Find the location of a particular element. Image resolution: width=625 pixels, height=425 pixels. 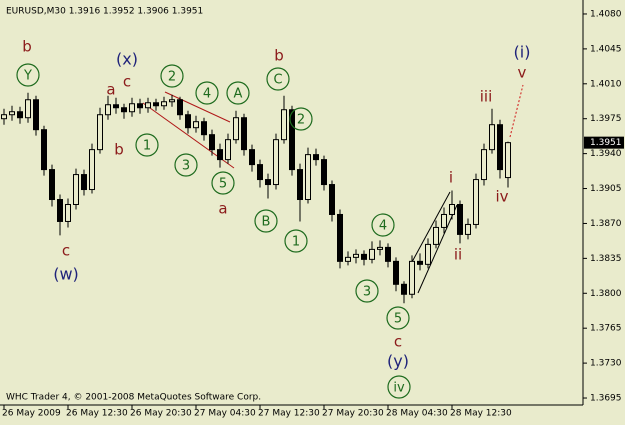

wave-label: 2 is located at coordinates (301, 120).